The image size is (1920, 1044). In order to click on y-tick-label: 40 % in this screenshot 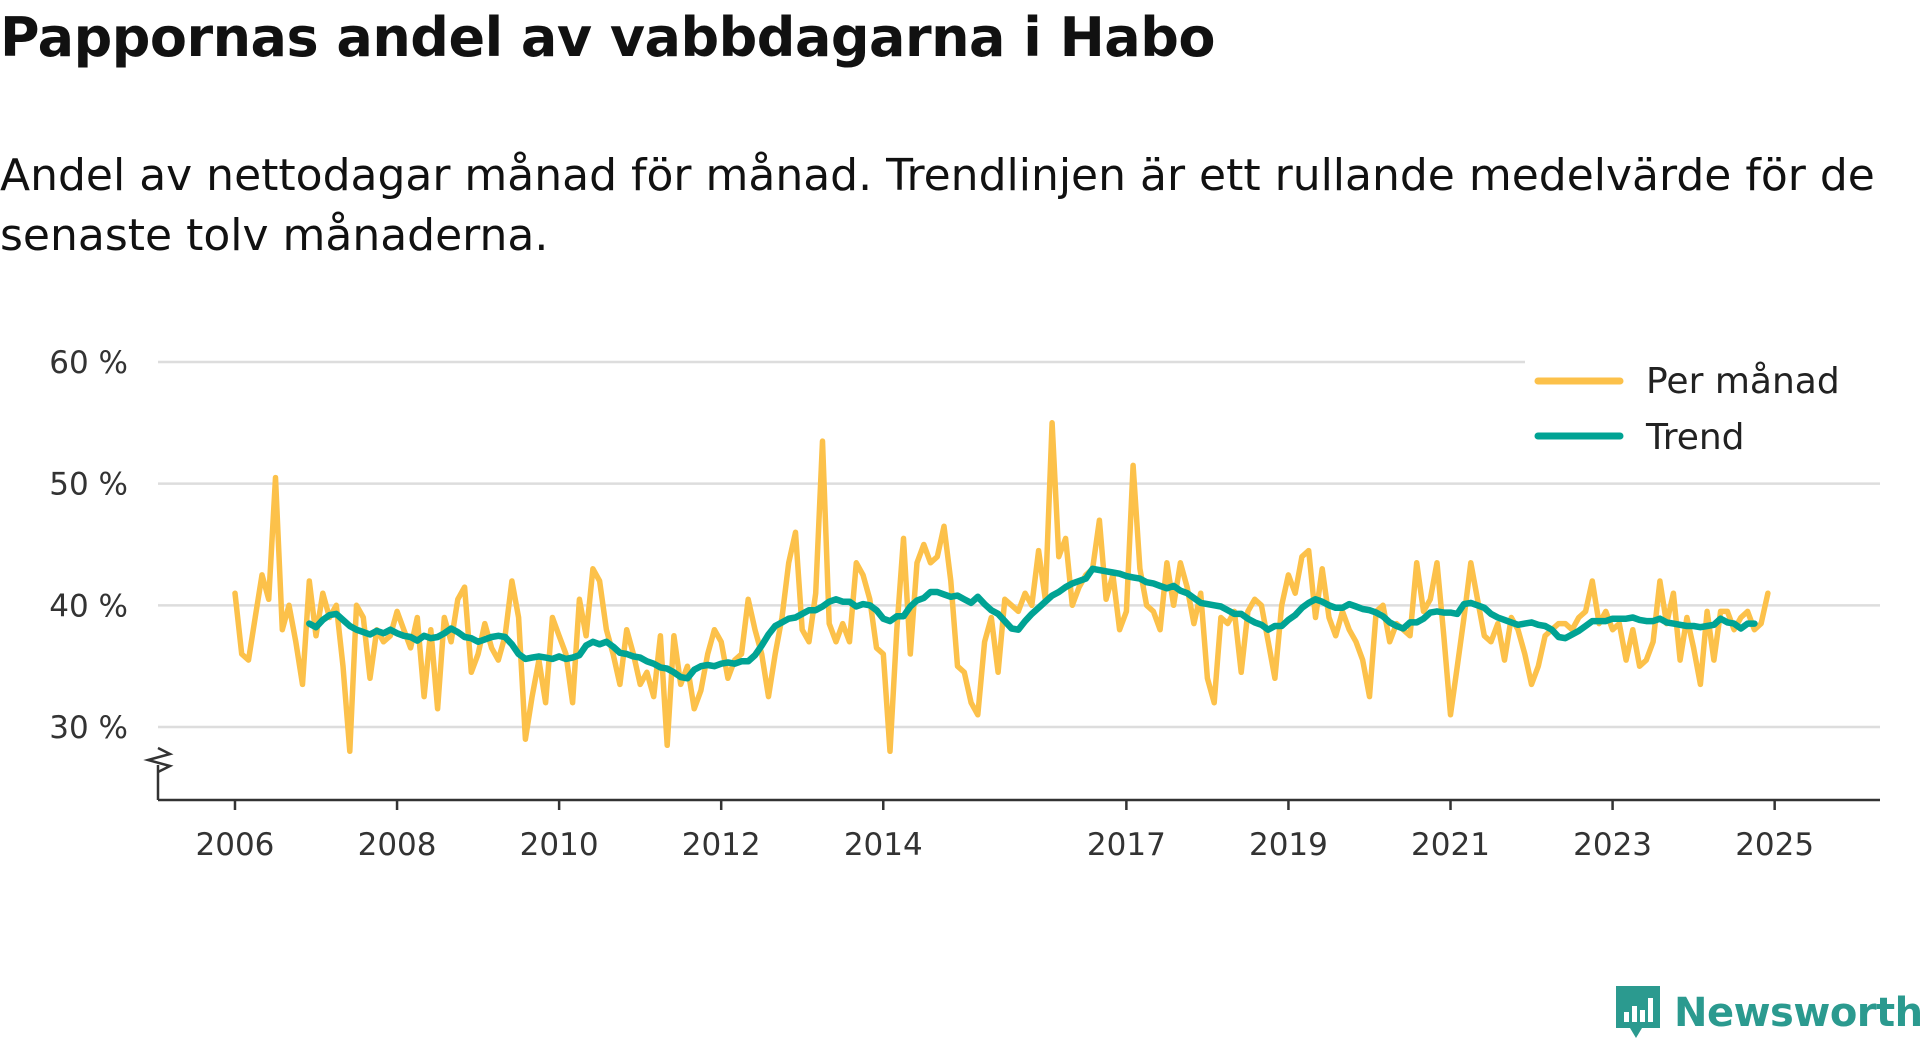, I will do `click(88, 606)`.